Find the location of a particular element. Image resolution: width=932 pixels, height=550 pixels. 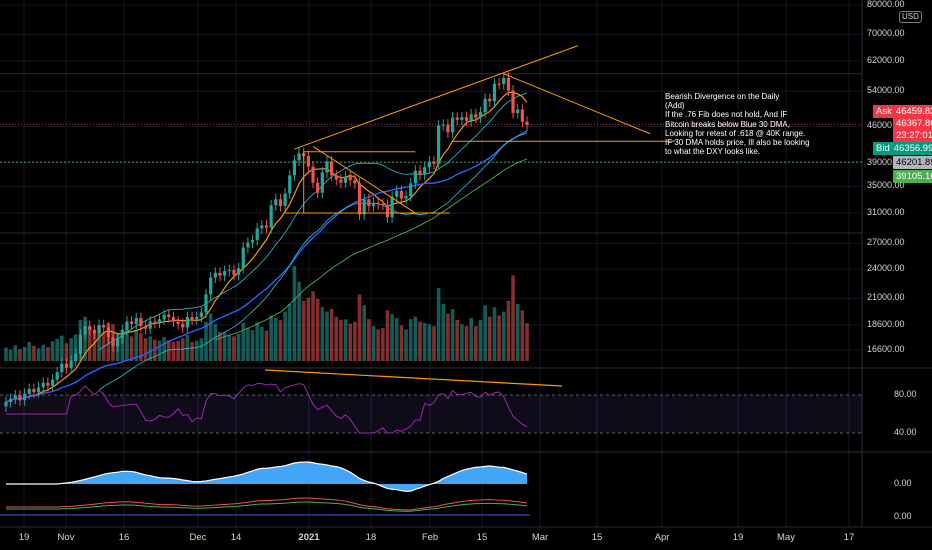

price-tag-value: 39105.16 is located at coordinates (914, 176).